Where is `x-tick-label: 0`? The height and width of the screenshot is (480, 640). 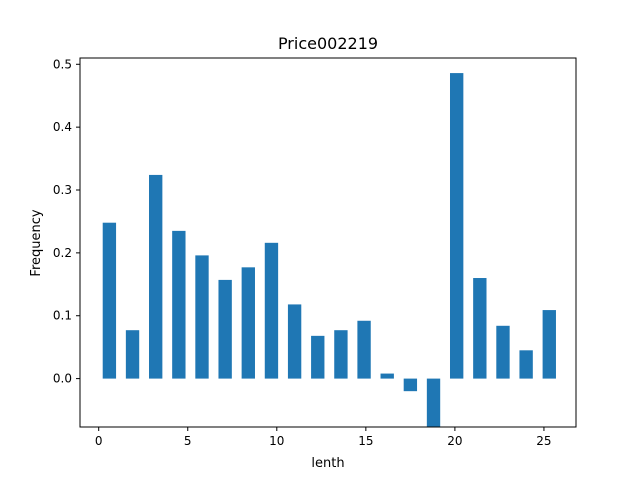 x-tick-label: 0 is located at coordinates (99, 441).